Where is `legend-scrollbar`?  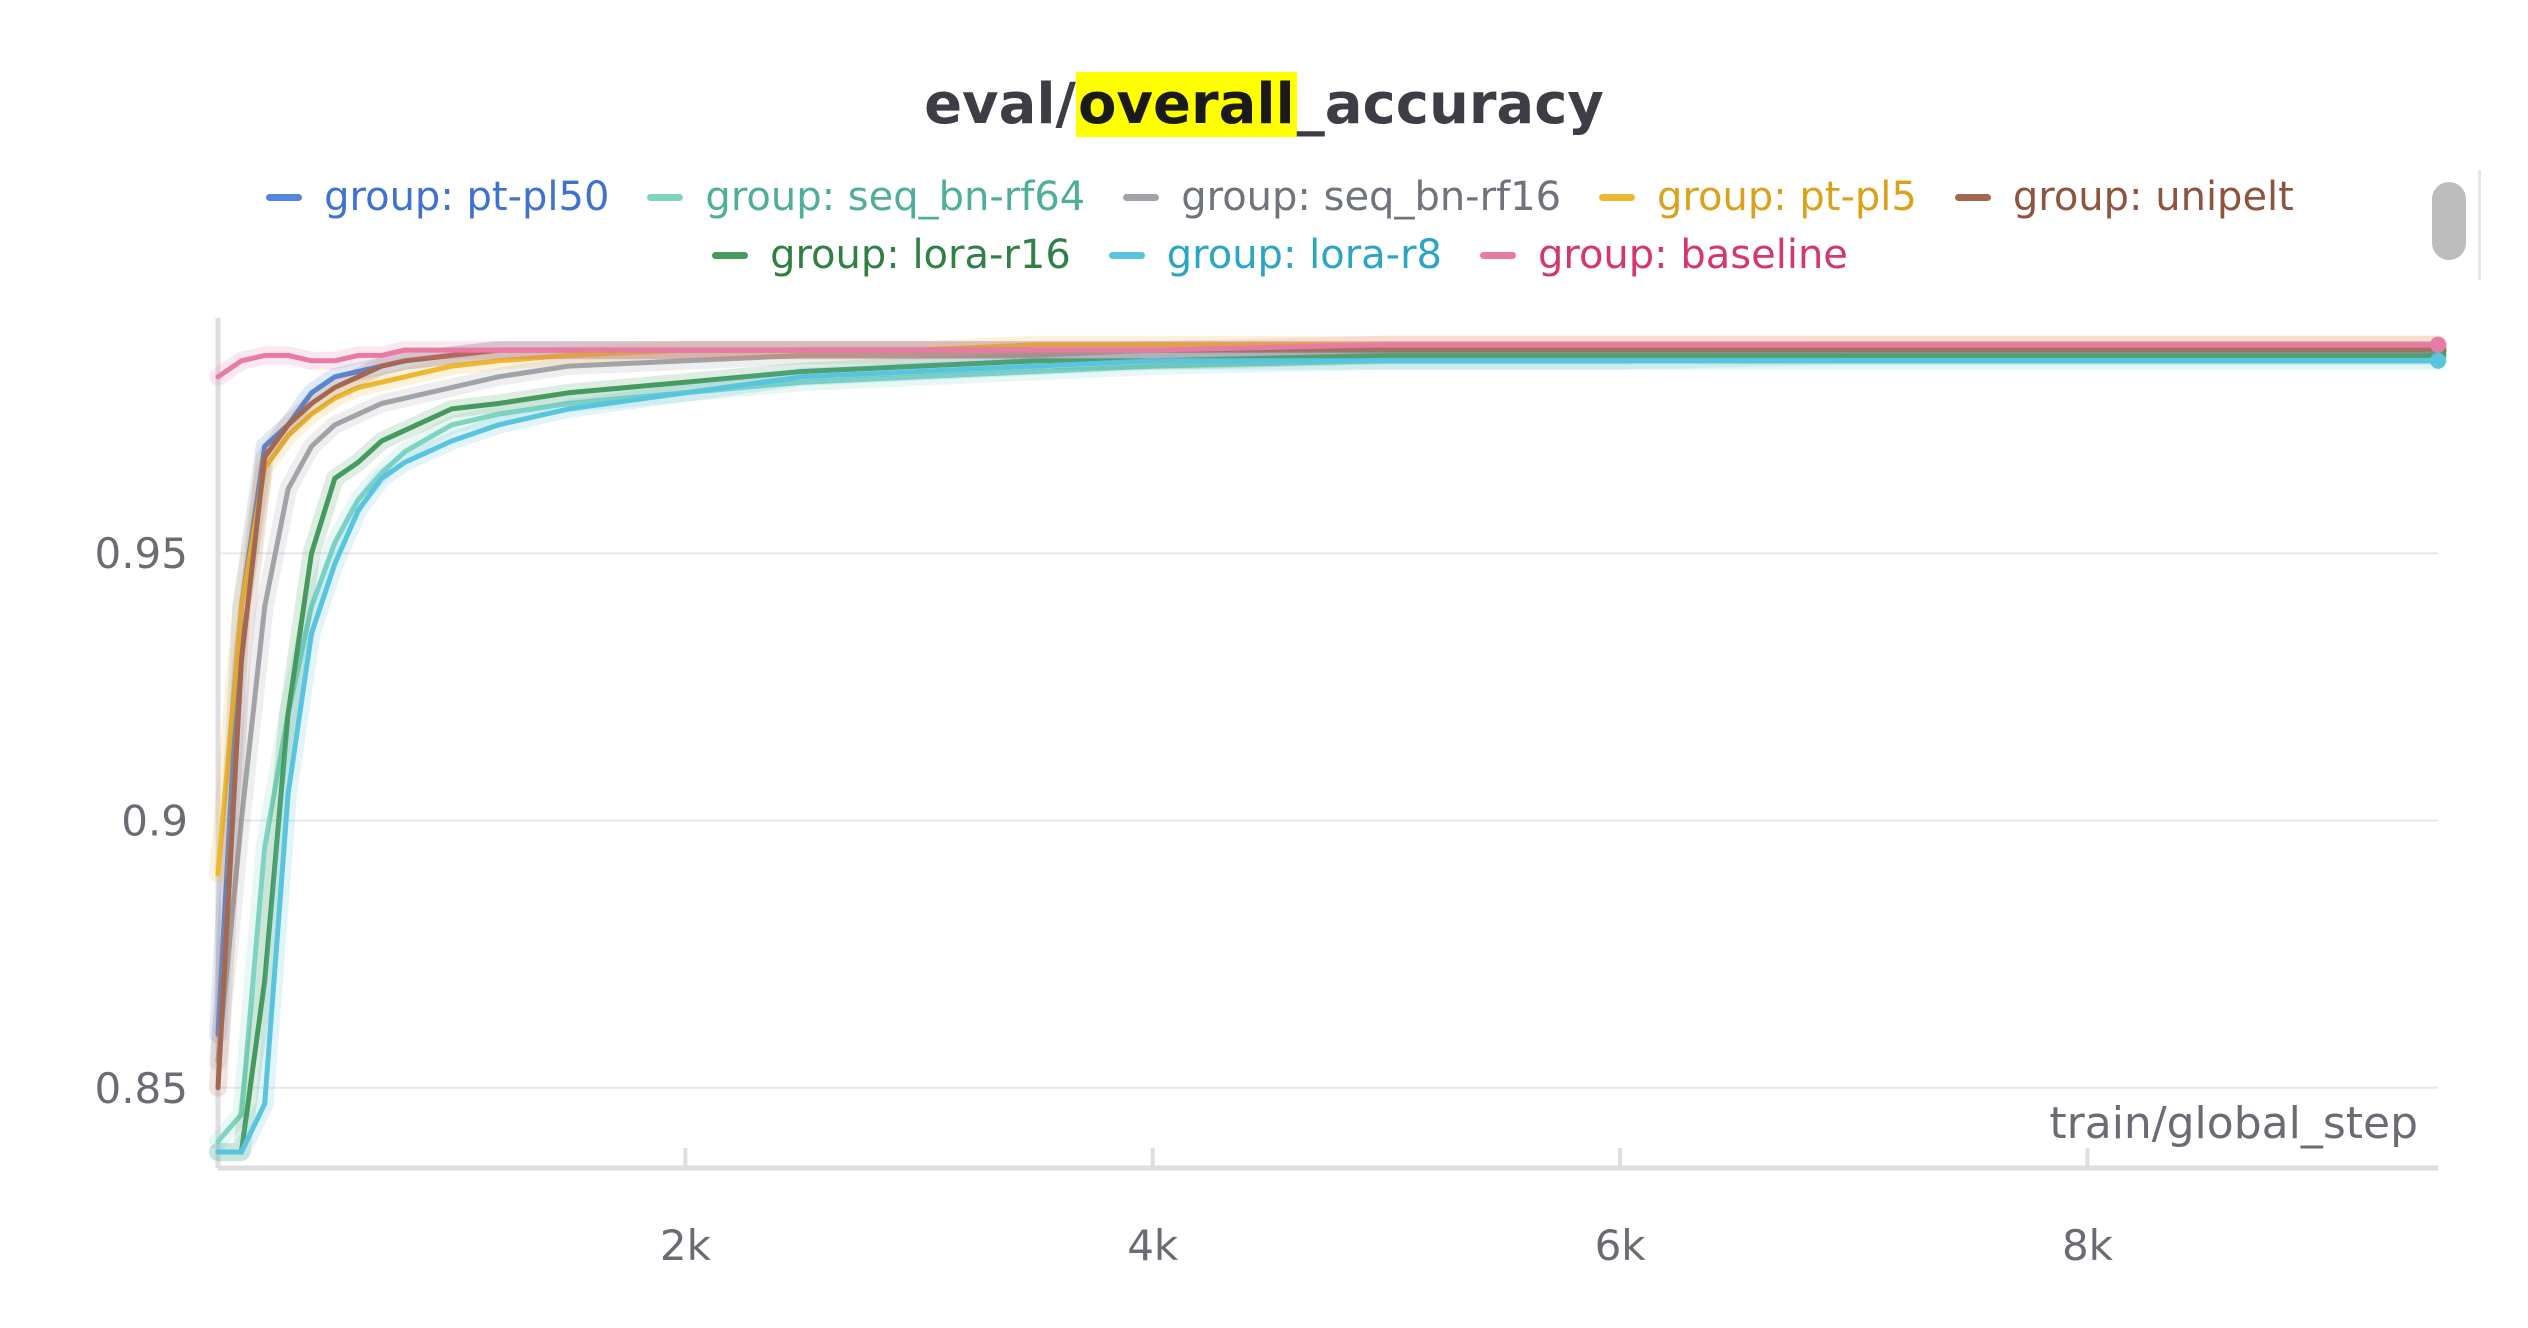 legend-scrollbar is located at coordinates (2450, 225).